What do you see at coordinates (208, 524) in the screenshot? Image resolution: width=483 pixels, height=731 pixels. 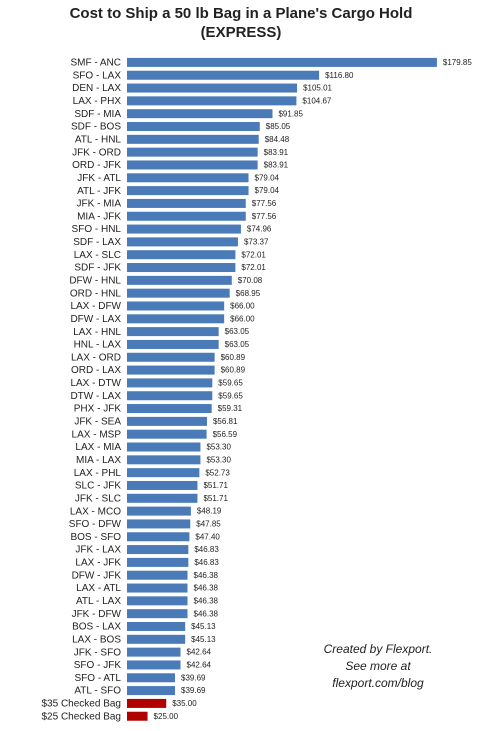 I see `value-label: $47.85` at bounding box center [208, 524].